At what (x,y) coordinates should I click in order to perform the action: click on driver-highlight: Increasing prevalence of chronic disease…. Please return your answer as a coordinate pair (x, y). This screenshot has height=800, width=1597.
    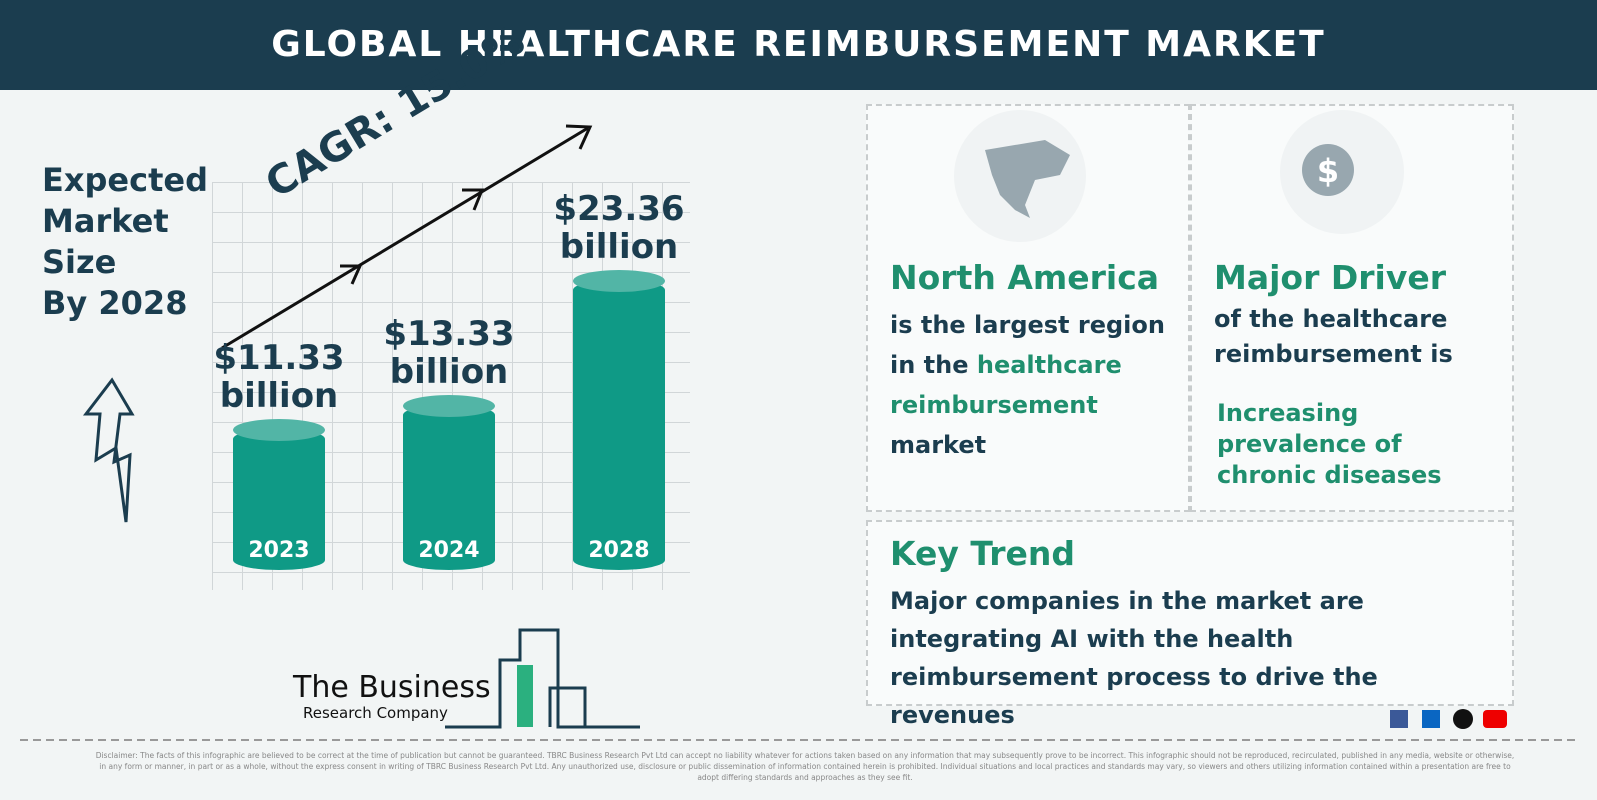
    Looking at the image, I should click on (1329, 444).